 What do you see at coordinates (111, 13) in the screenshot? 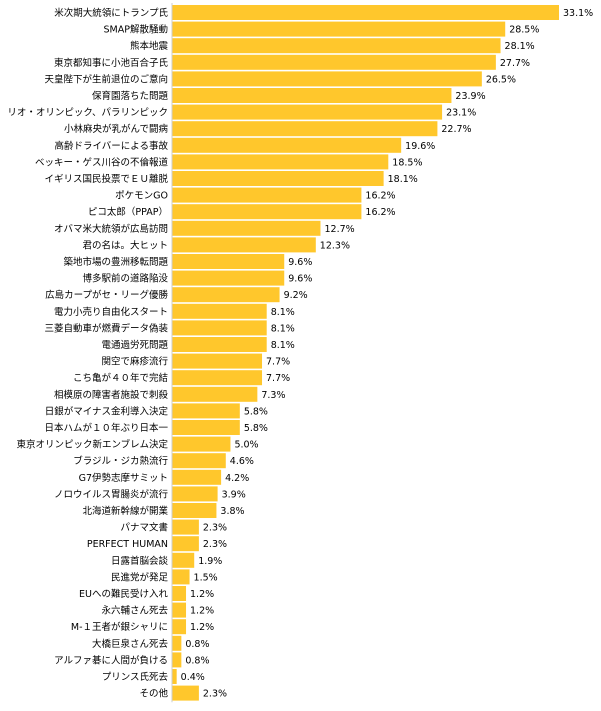
I see `category-label: 米次期大統領にトランプ氏` at bounding box center [111, 13].